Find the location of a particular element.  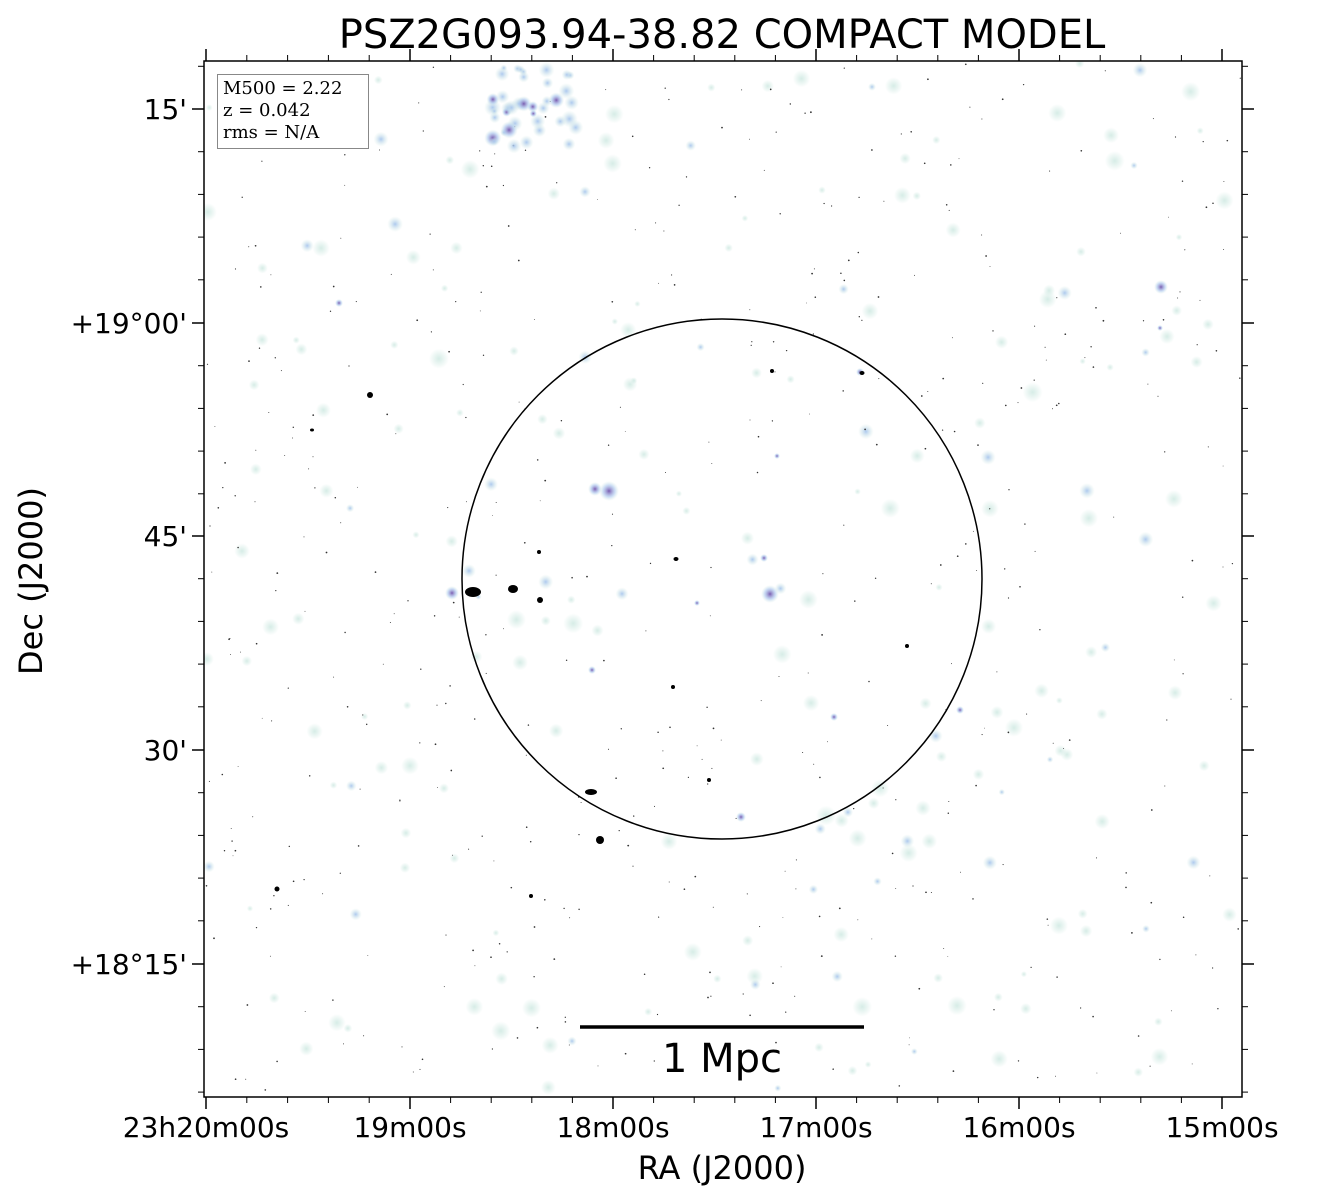

dec-tick-label: +19°00' is located at coordinates (129, 323).